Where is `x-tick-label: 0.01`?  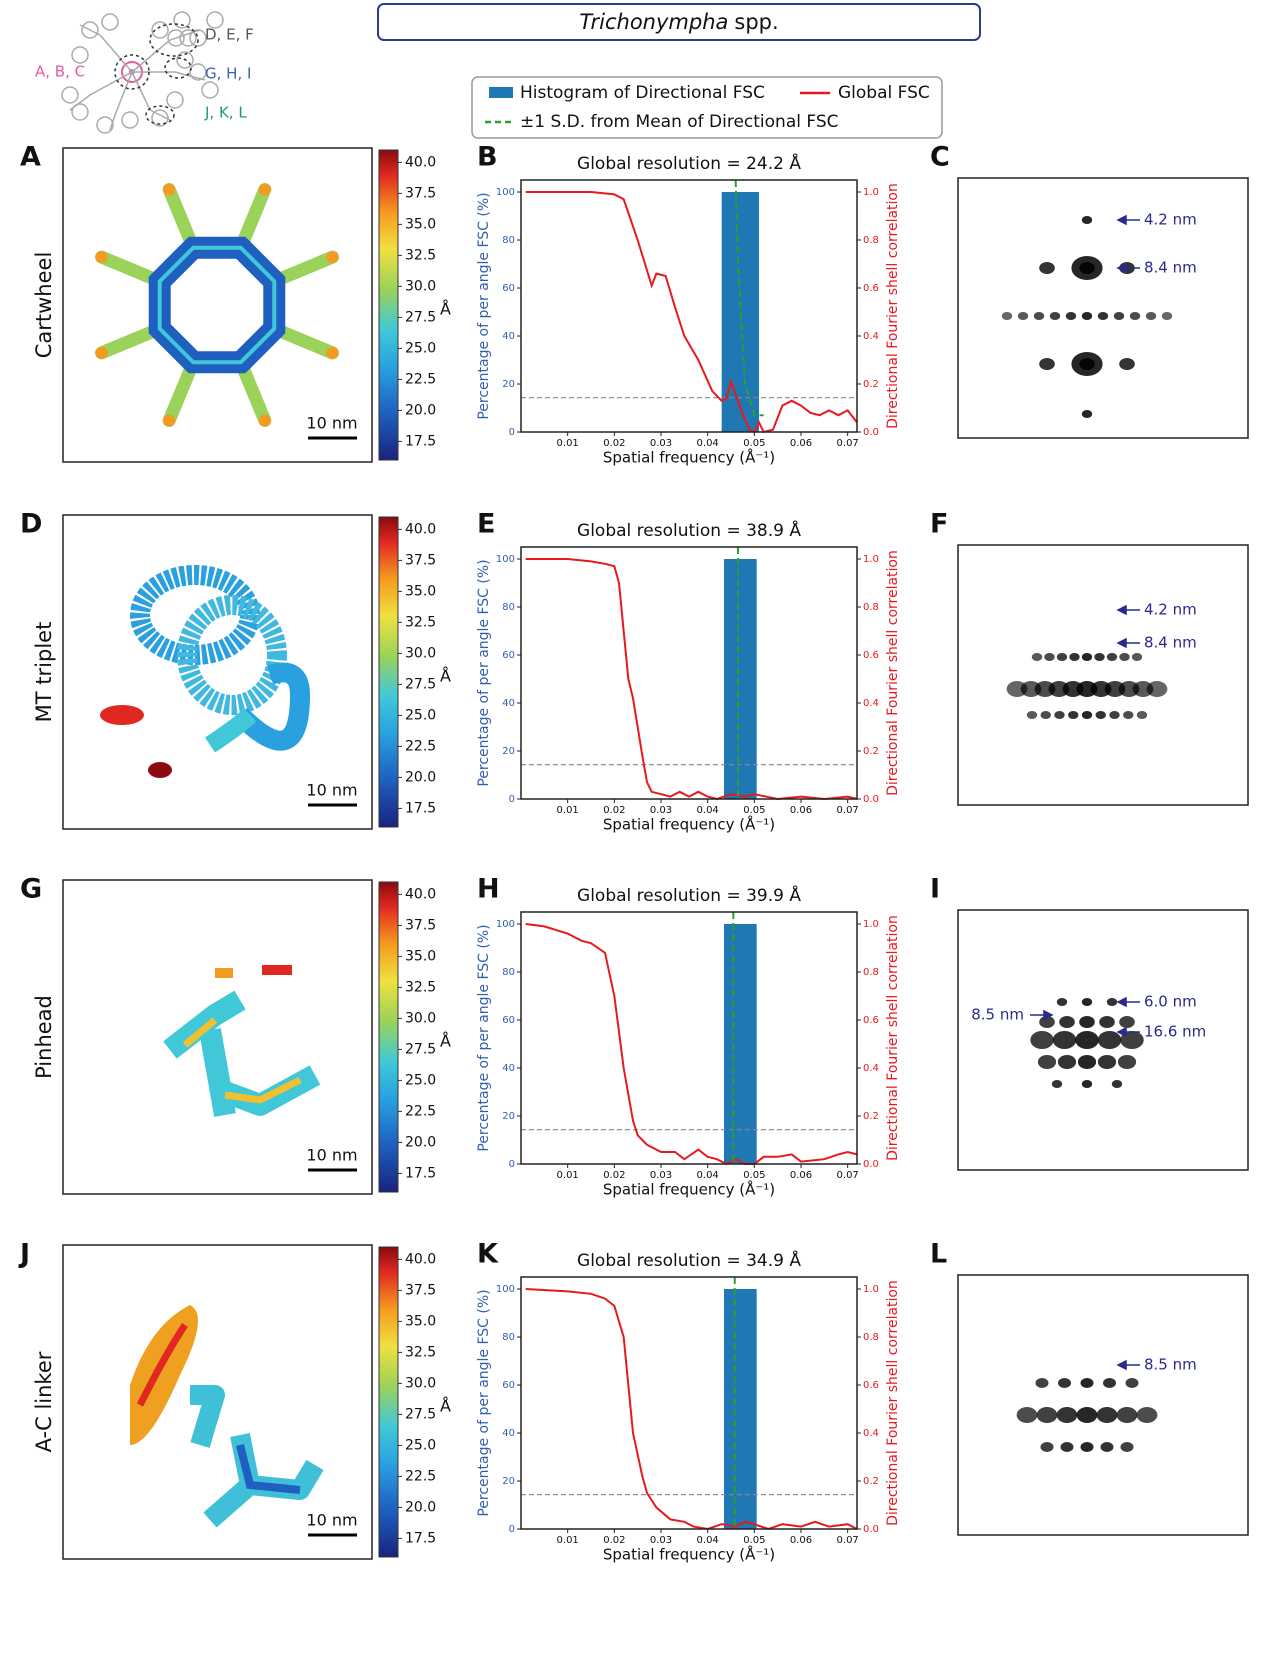
x-tick-label: 0.01 is located at coordinates (568, 1175).